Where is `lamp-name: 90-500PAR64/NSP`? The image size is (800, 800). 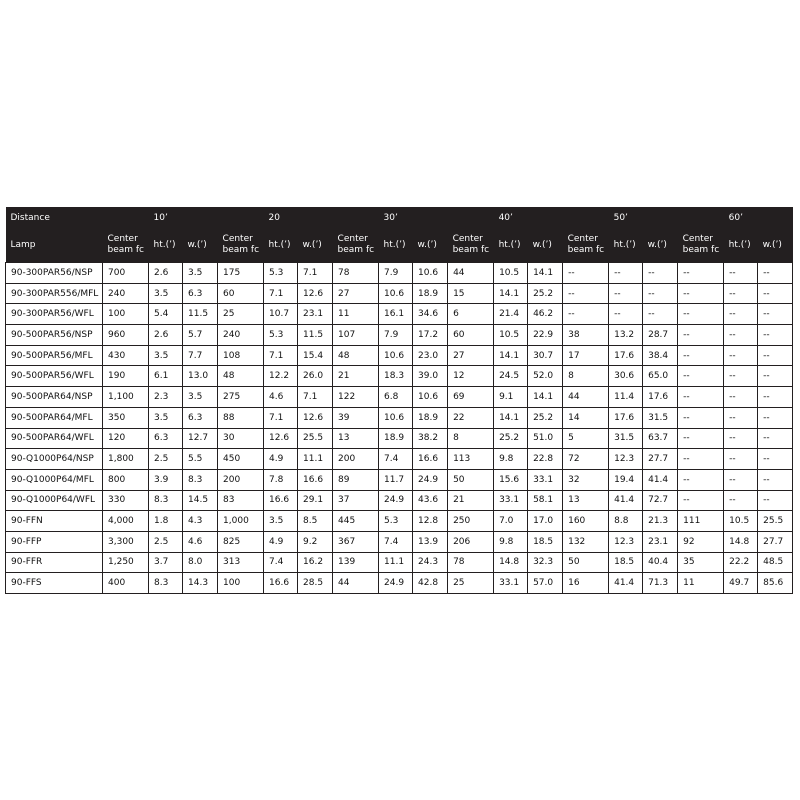 lamp-name: 90-500PAR64/NSP is located at coordinates (54, 397).